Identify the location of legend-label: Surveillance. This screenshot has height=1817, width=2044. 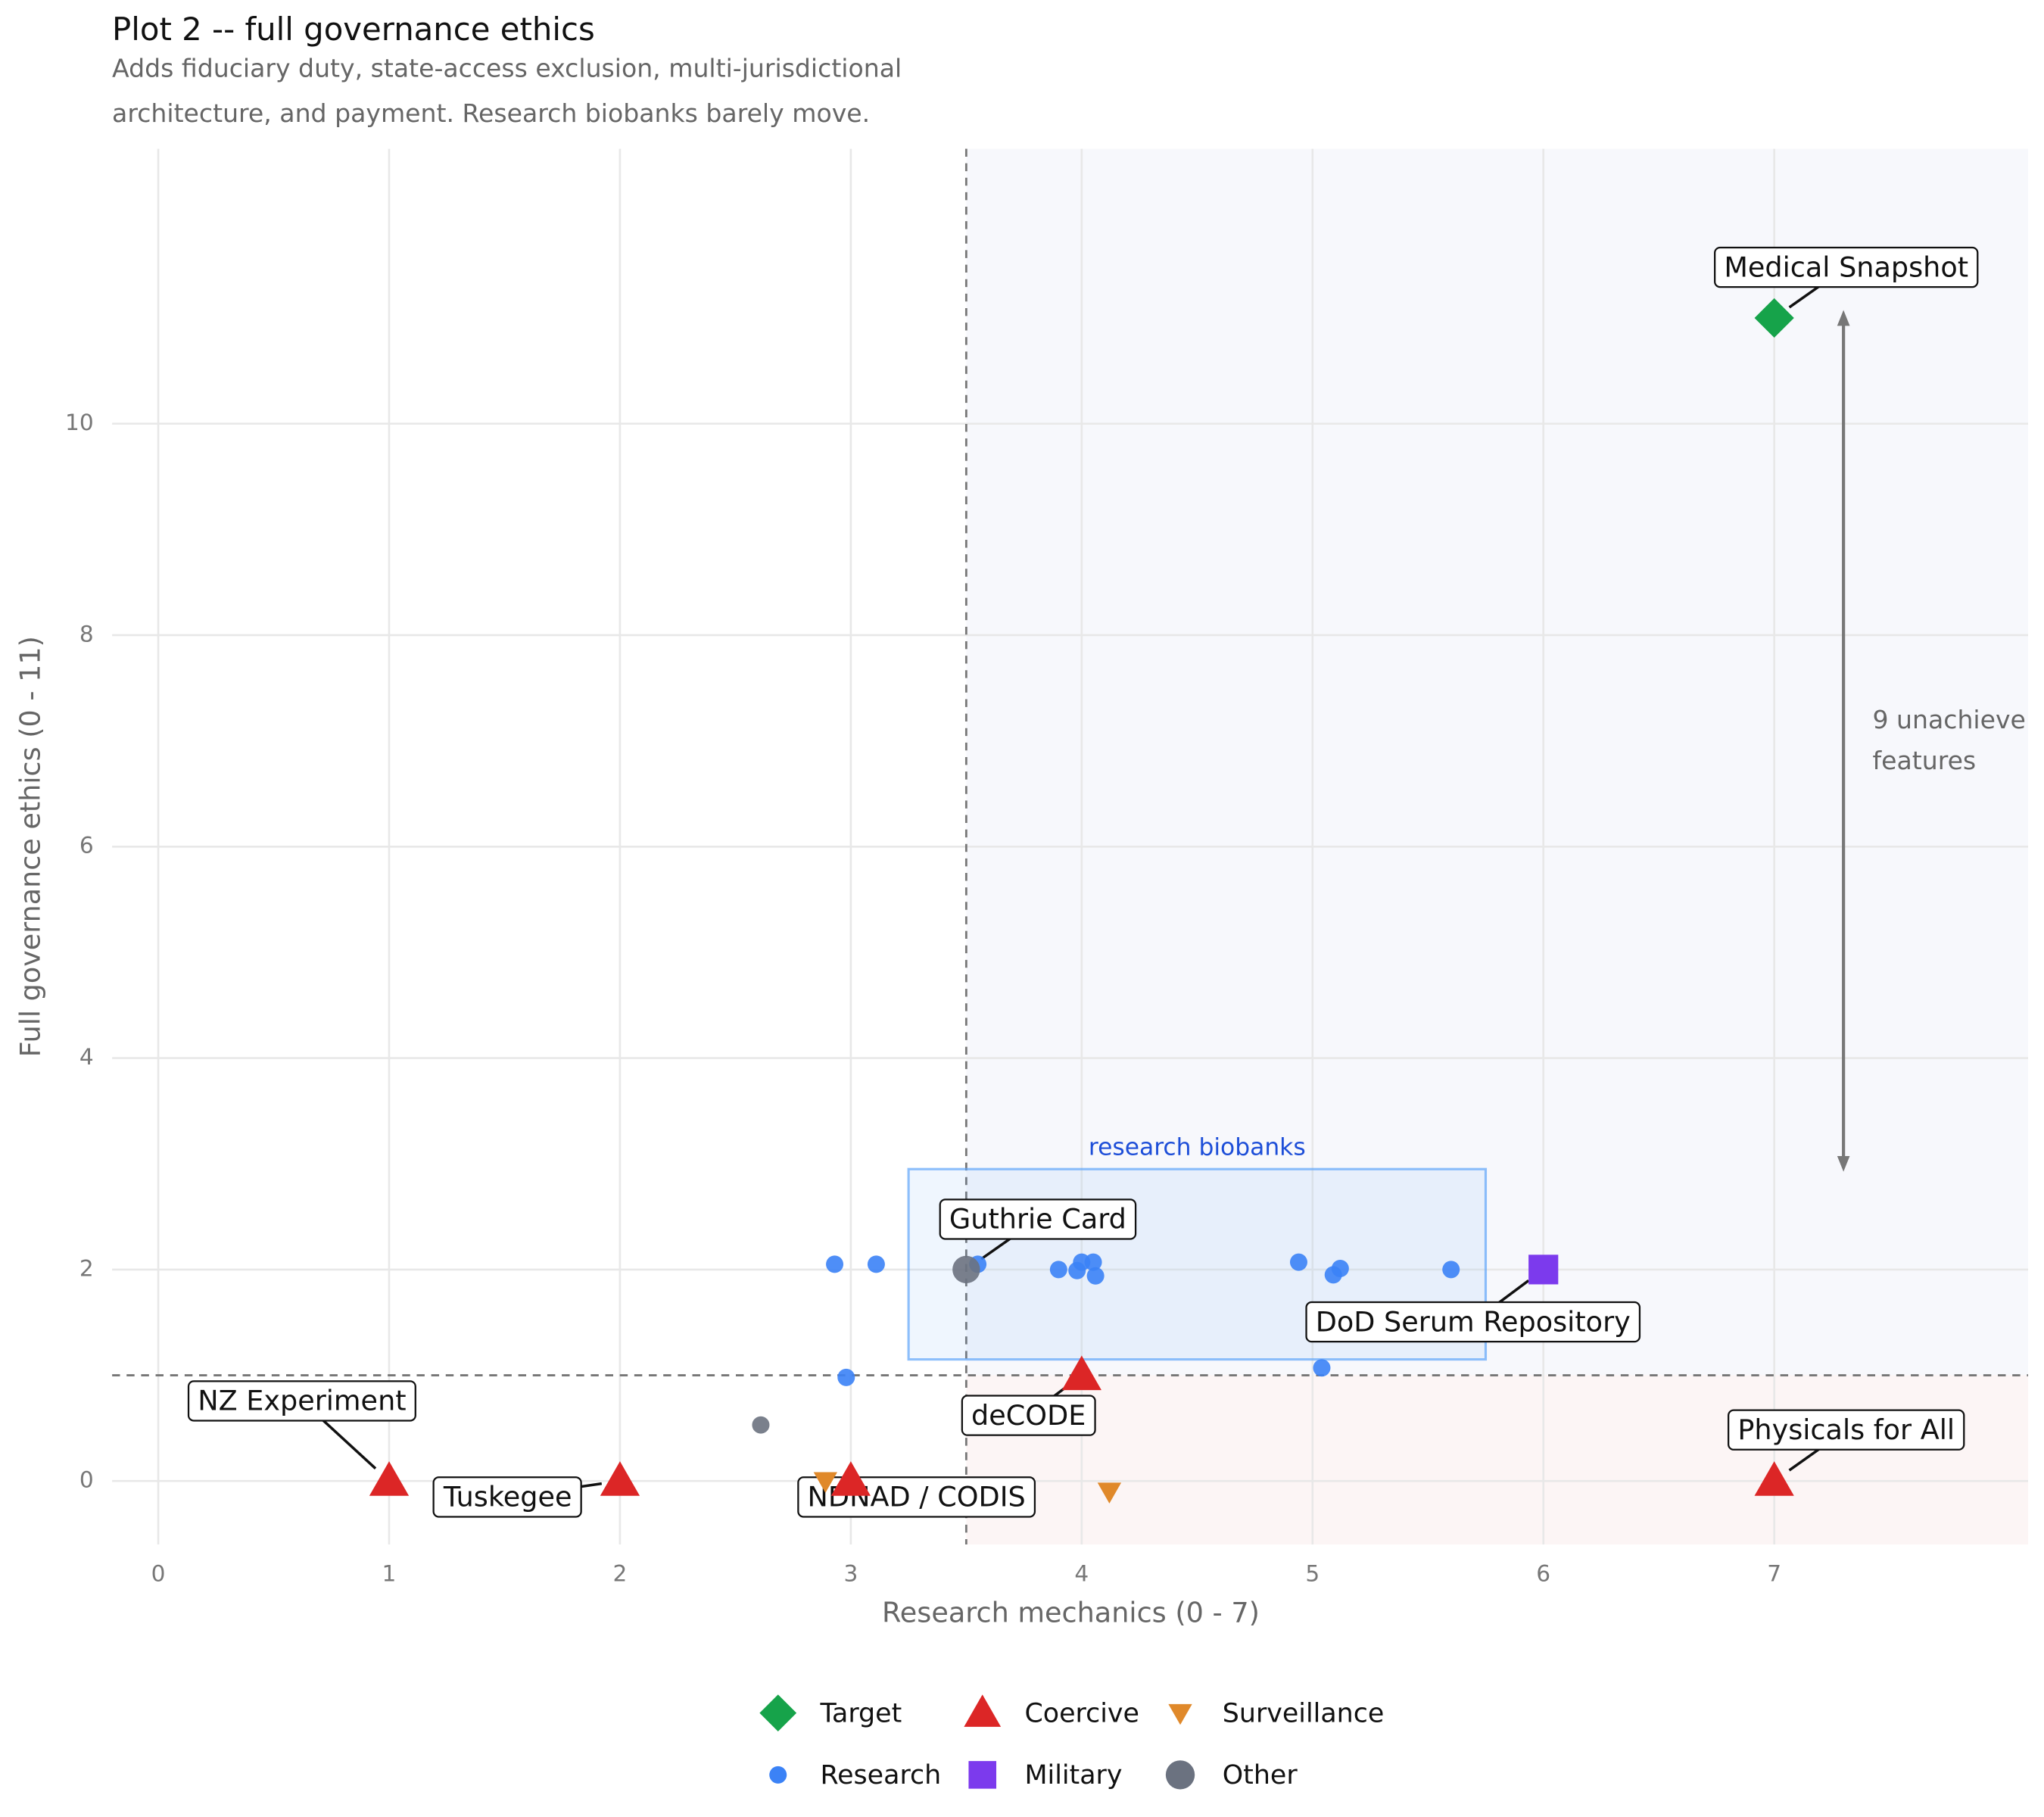
(1304, 1713).